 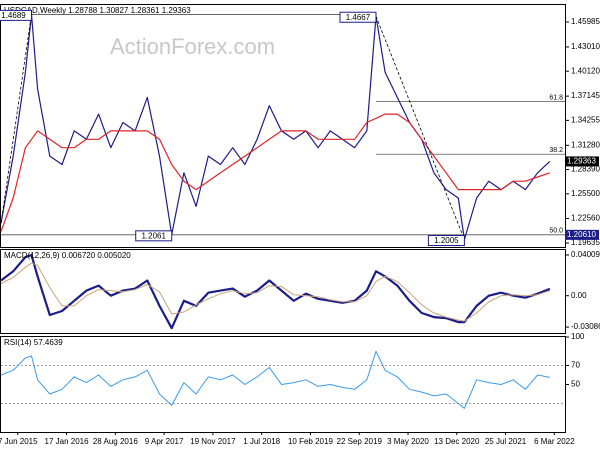 What do you see at coordinates (585, 70) in the screenshot?
I see `y-tick-label: 1.40120` at bounding box center [585, 70].